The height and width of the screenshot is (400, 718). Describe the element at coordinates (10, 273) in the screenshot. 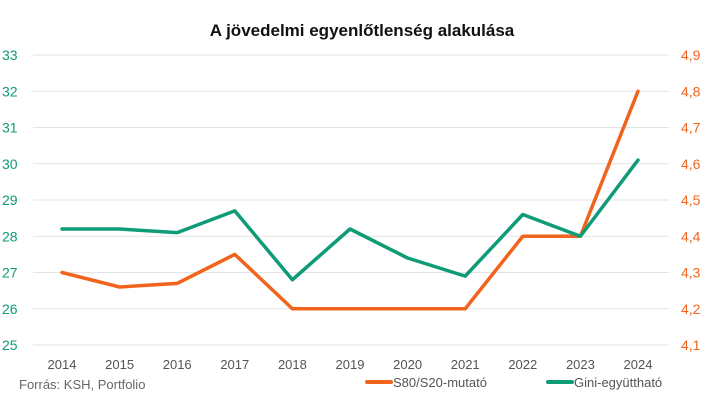

I see `left-tick-label: 27` at that location.